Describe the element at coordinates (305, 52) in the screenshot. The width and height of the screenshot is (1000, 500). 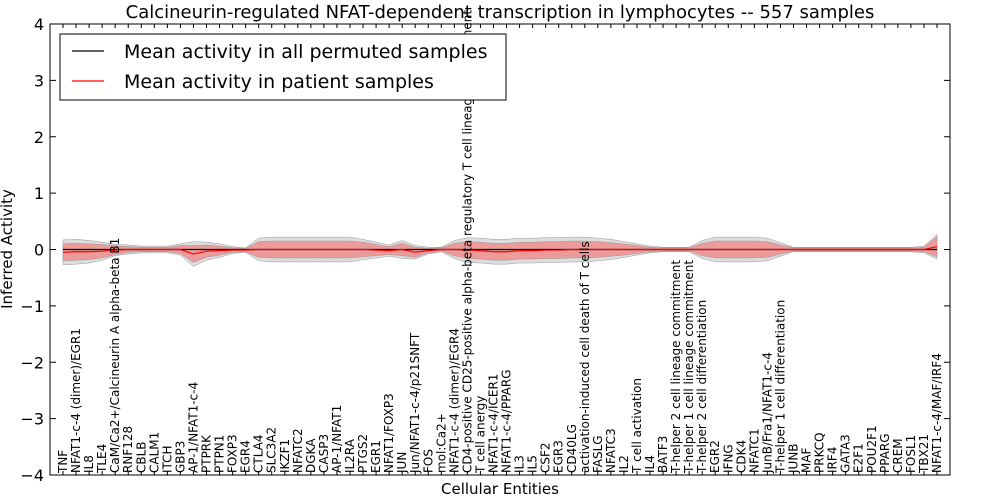
I see `legend-label: Mean activity in all permuted samples` at that location.